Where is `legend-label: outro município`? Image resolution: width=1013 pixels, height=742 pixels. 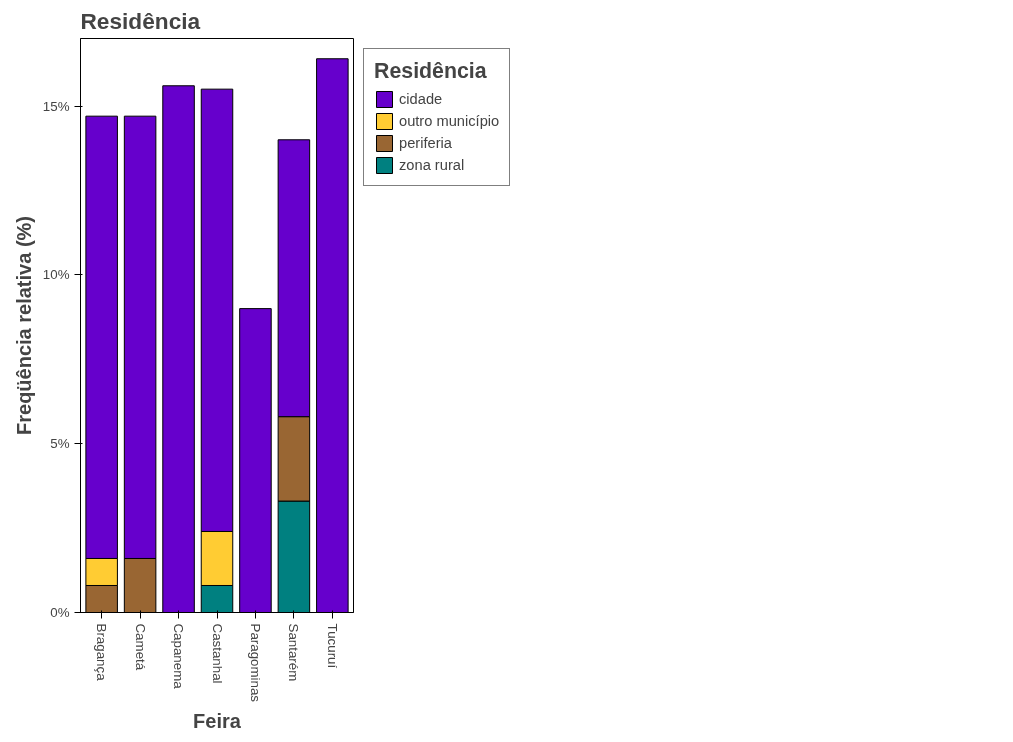 legend-label: outro município is located at coordinates (449, 121).